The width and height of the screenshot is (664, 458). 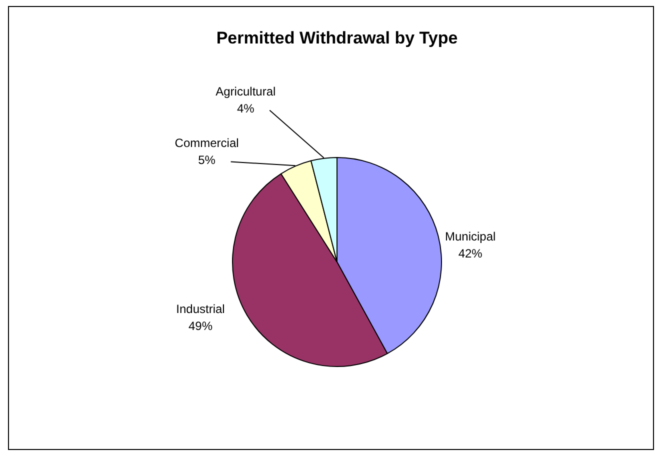 I want to click on data-label: 5%, so click(x=207, y=160).